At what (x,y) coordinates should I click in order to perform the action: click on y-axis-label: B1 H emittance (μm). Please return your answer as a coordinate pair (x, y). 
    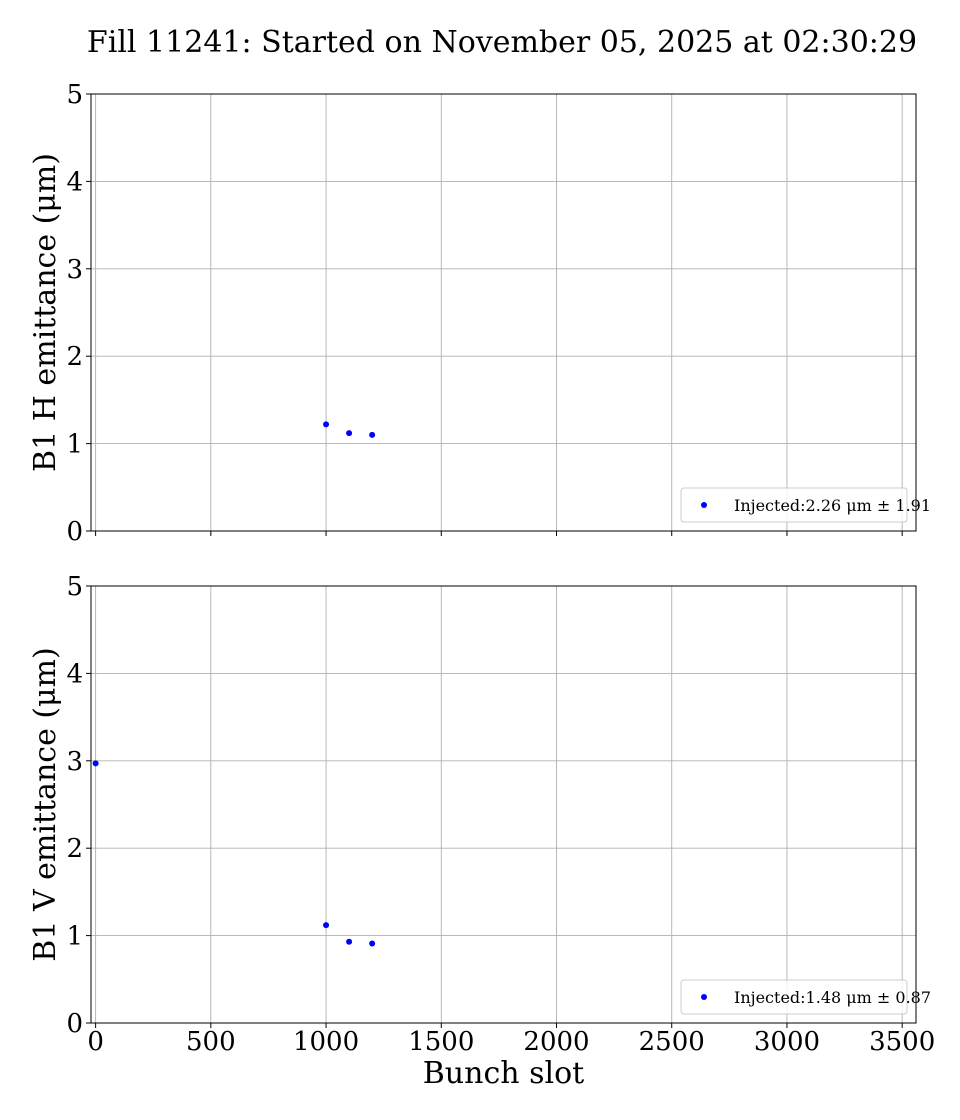
    Looking at the image, I should click on (45, 312).